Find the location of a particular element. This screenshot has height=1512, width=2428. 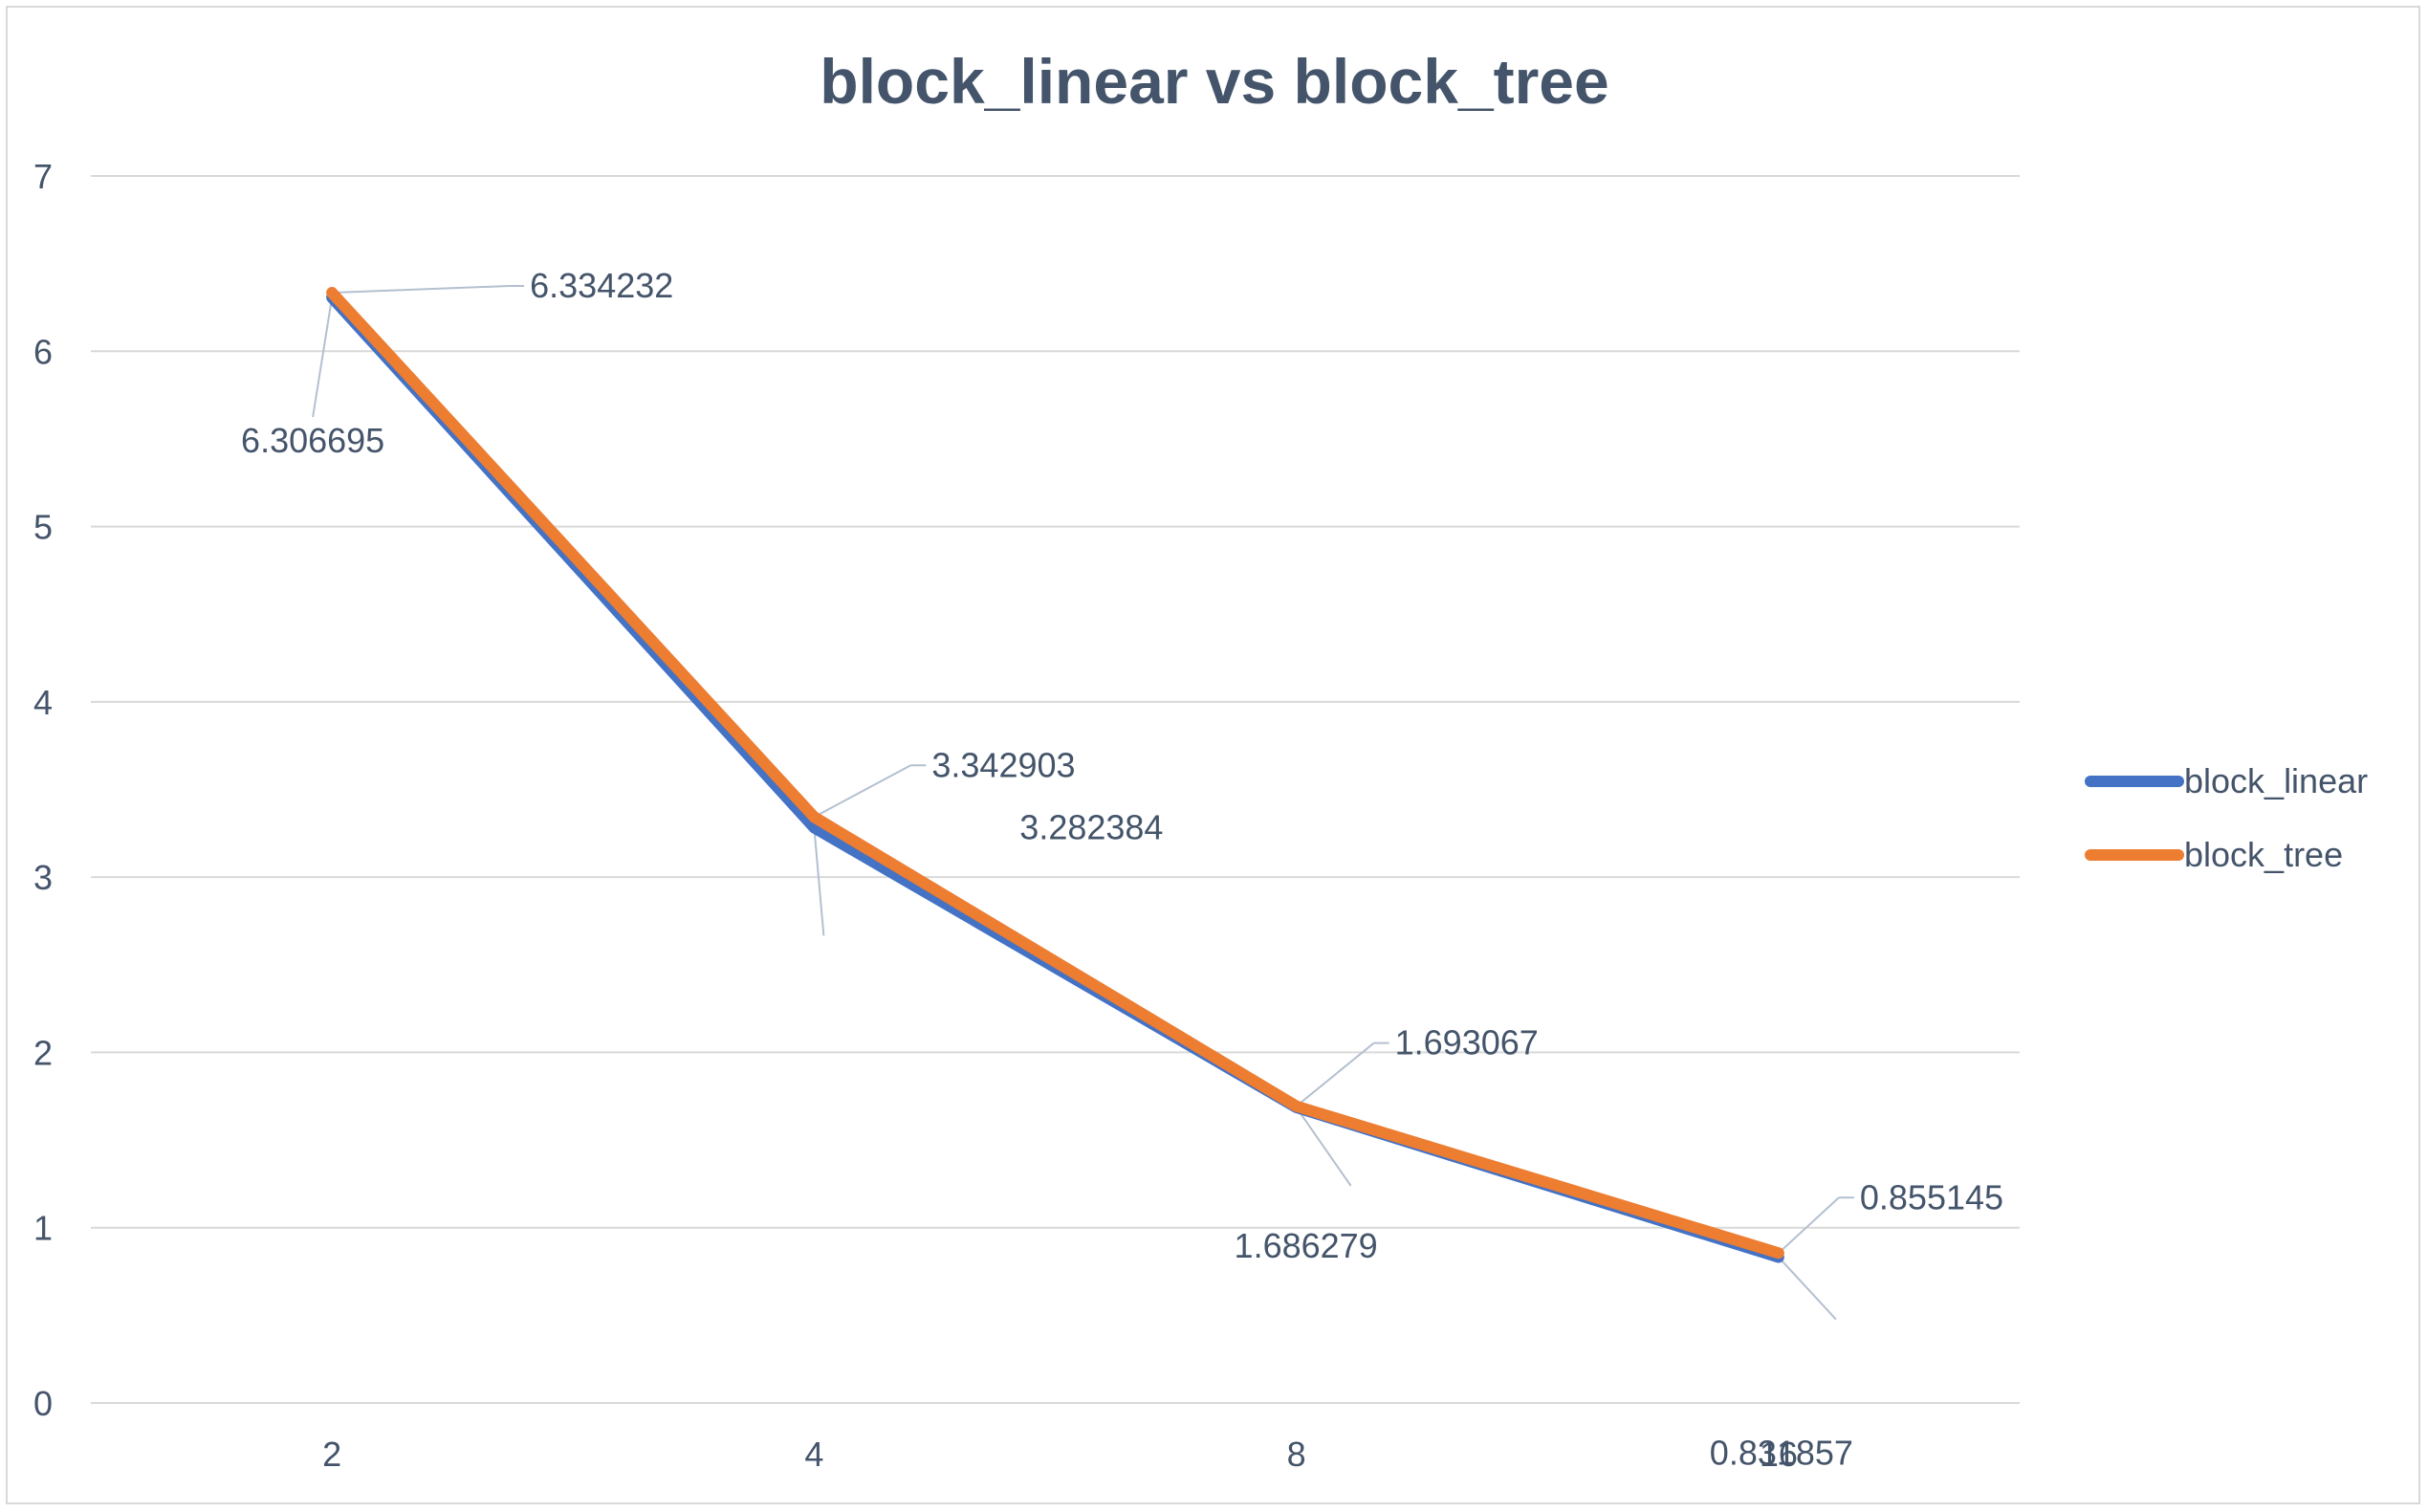

data-label-block_tree: 6.334232 is located at coordinates (601, 285).